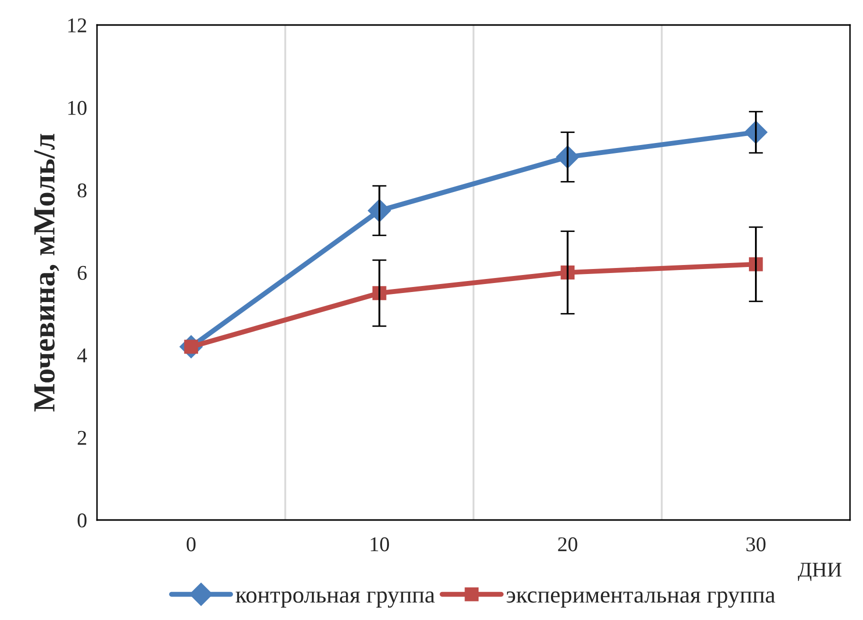 Image resolution: width=863 pixels, height=620 pixels. I want to click on x-axis-title: ДНИ, so click(820, 571).